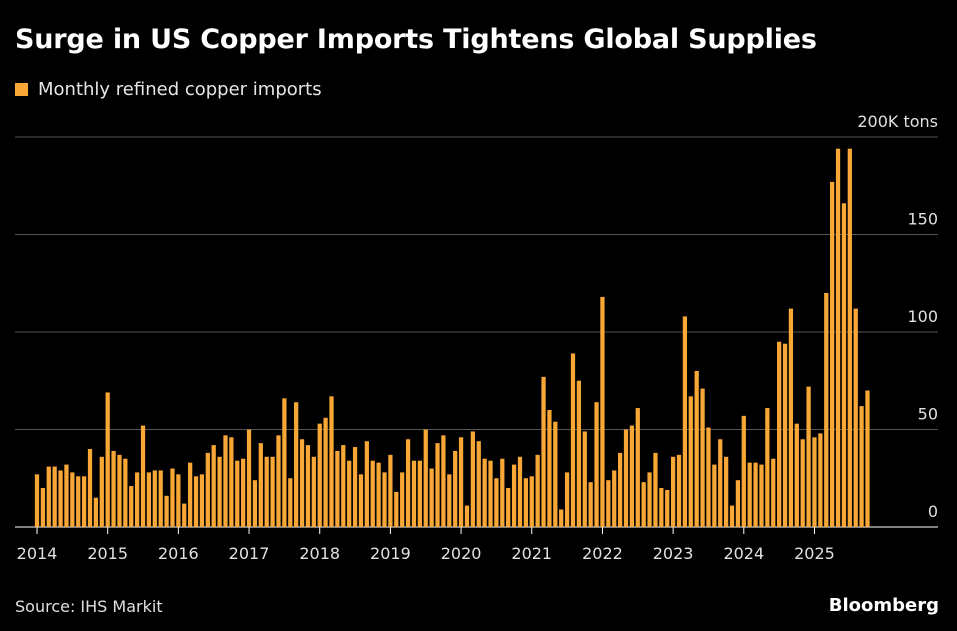 This screenshot has width=957, height=631. What do you see at coordinates (89, 606) in the screenshot?
I see `source-note: Source: IHS Markit` at bounding box center [89, 606].